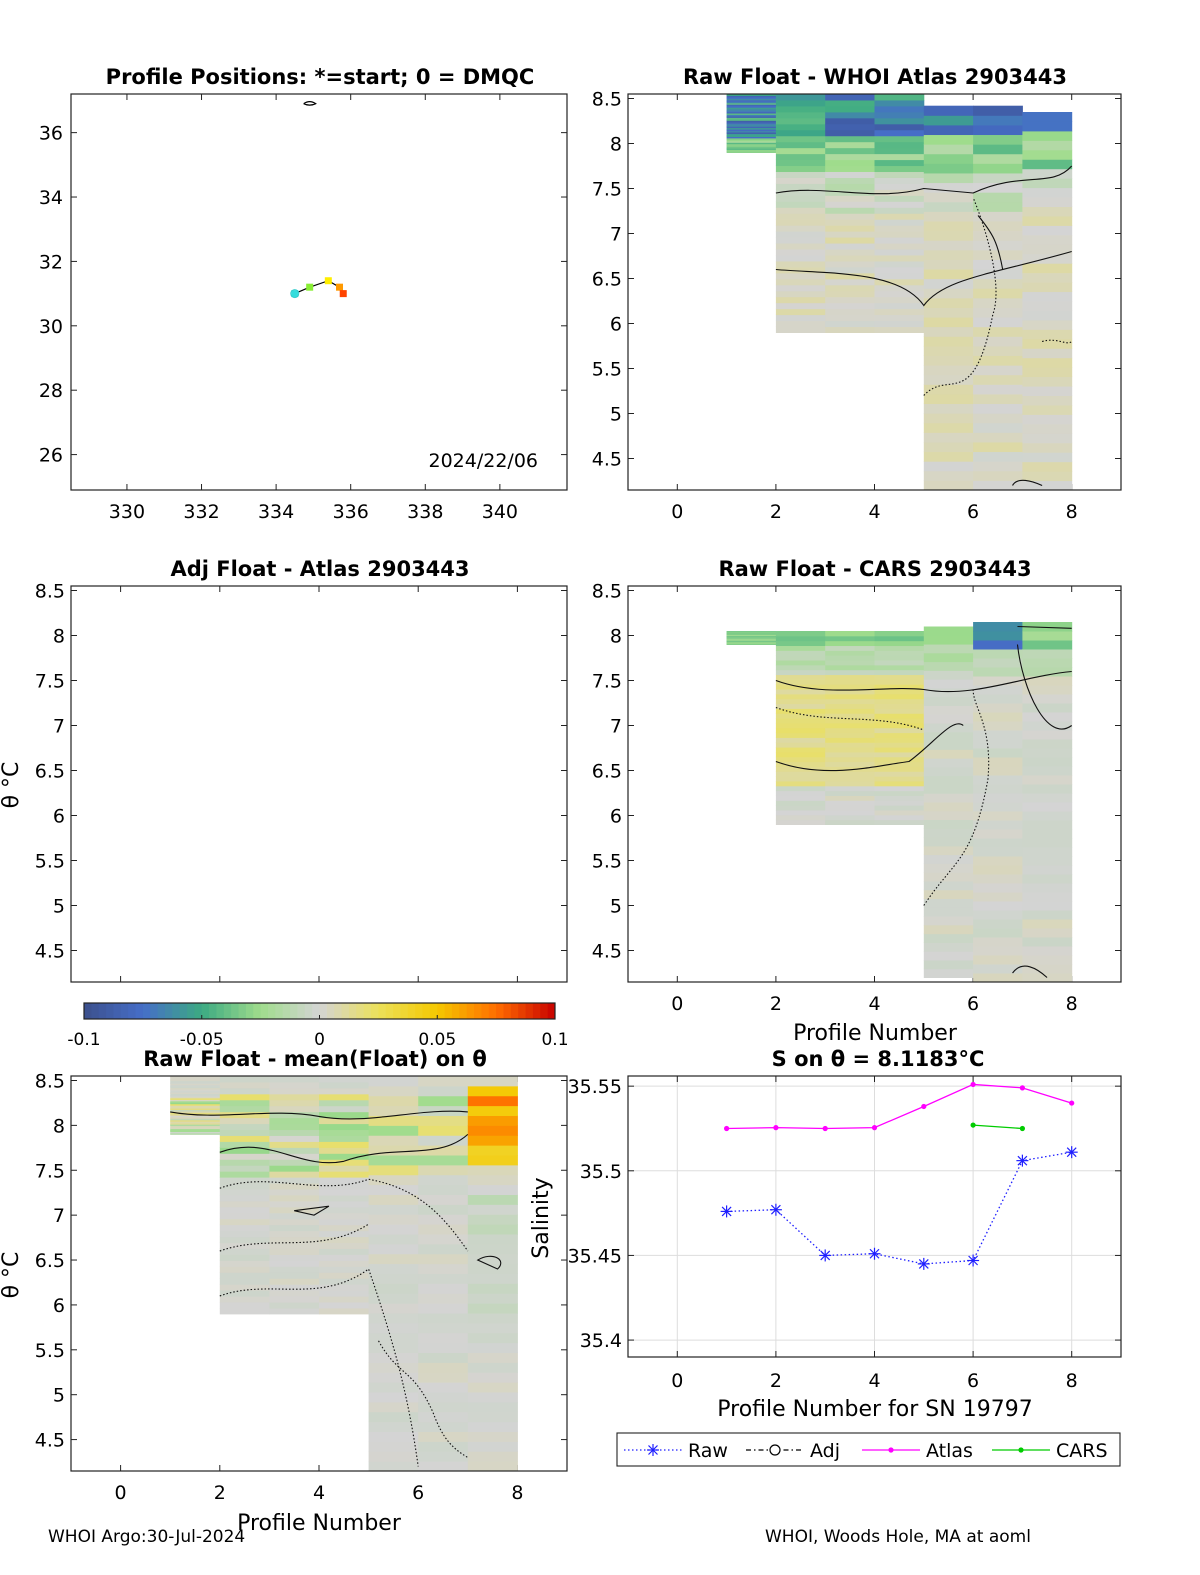 The height and width of the screenshot is (1575, 1200). Describe the element at coordinates (868, 1449) in the screenshot. I see `salinity-legend: Raw Adj Atlas CARS` at that location.